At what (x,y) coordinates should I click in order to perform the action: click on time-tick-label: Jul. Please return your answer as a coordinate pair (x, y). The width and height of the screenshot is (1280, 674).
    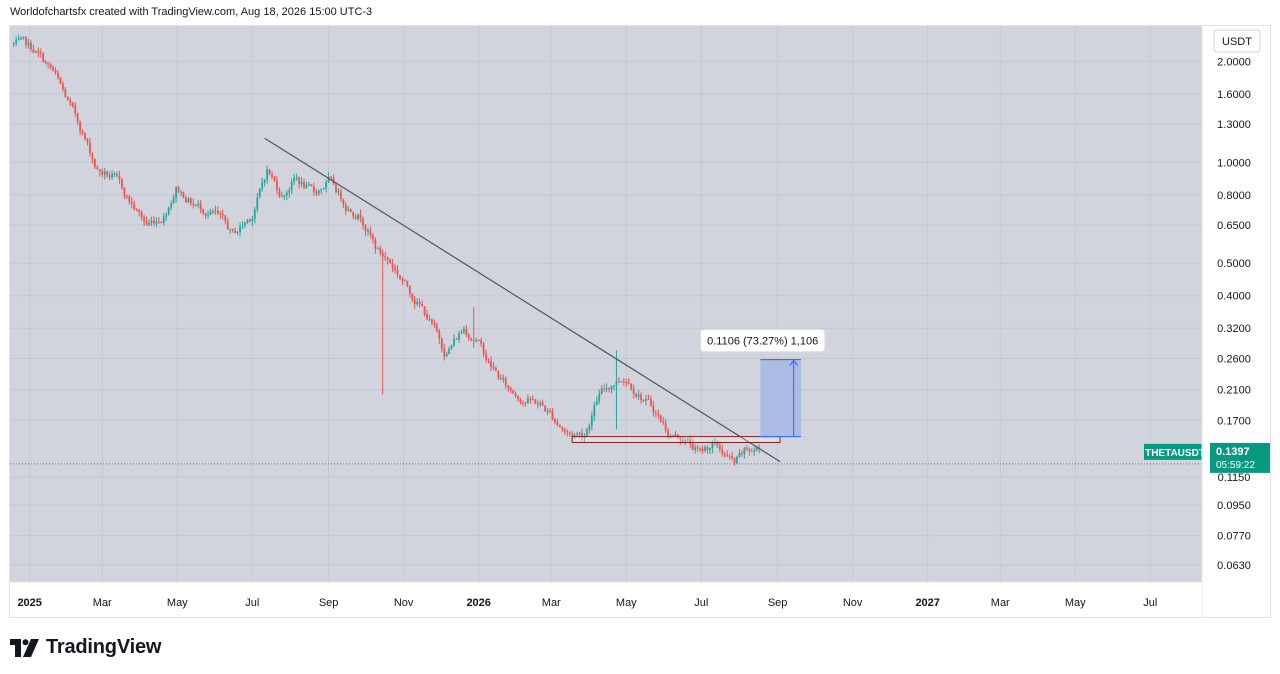
    Looking at the image, I should click on (1150, 603).